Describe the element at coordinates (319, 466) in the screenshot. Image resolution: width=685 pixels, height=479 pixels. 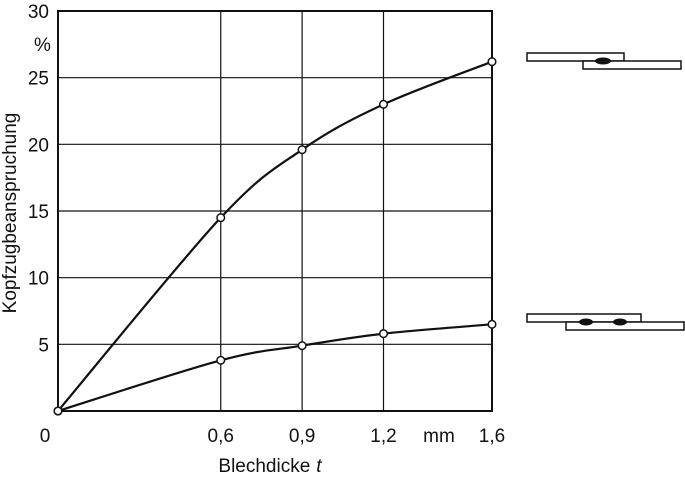
I see `x-axis-symbol: t` at that location.